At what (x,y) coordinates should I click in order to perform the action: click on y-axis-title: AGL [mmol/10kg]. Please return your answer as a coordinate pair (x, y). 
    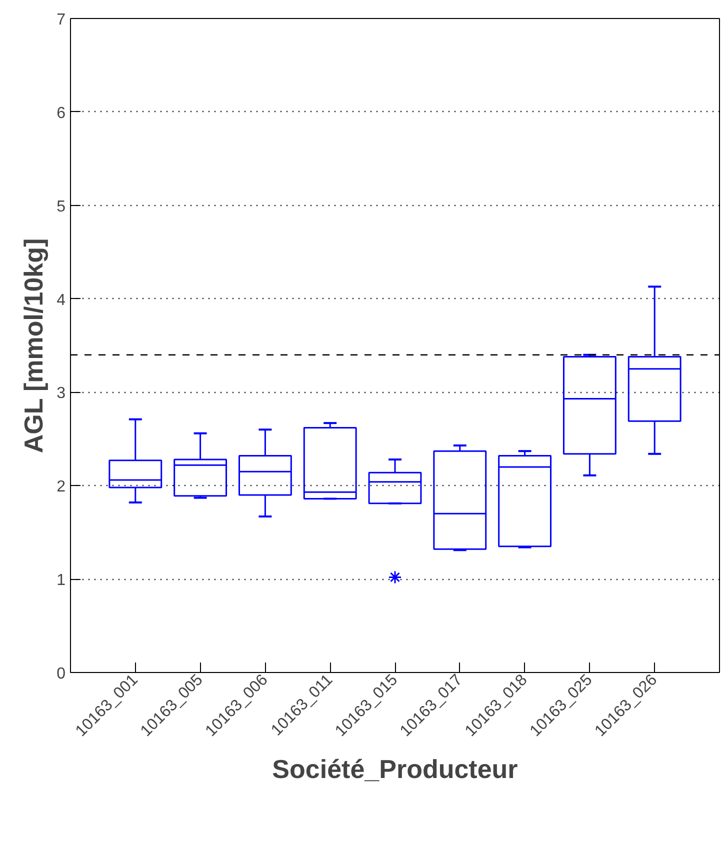
    Looking at the image, I should click on (33, 346).